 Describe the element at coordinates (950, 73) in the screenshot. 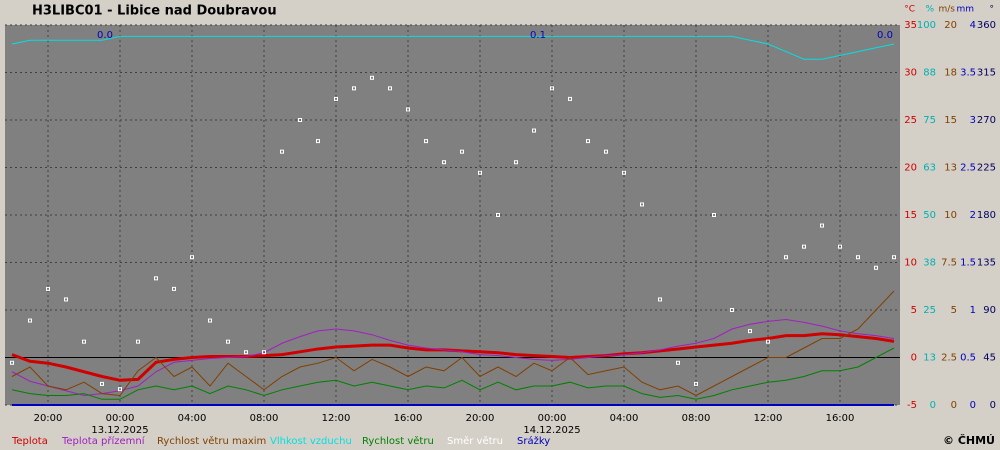

I see `y-tick-label: 18` at that location.